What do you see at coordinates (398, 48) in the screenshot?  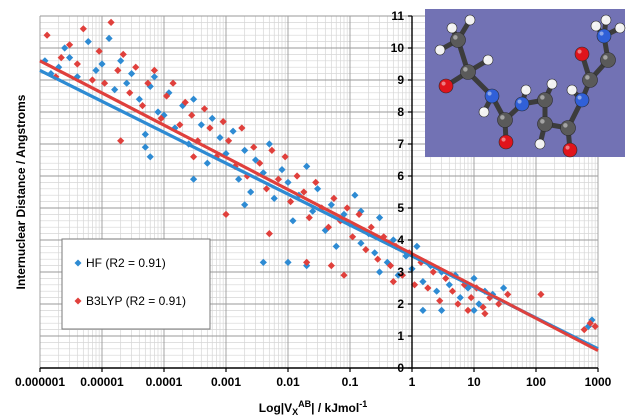 I see `y-tick-label: 10` at bounding box center [398, 48].